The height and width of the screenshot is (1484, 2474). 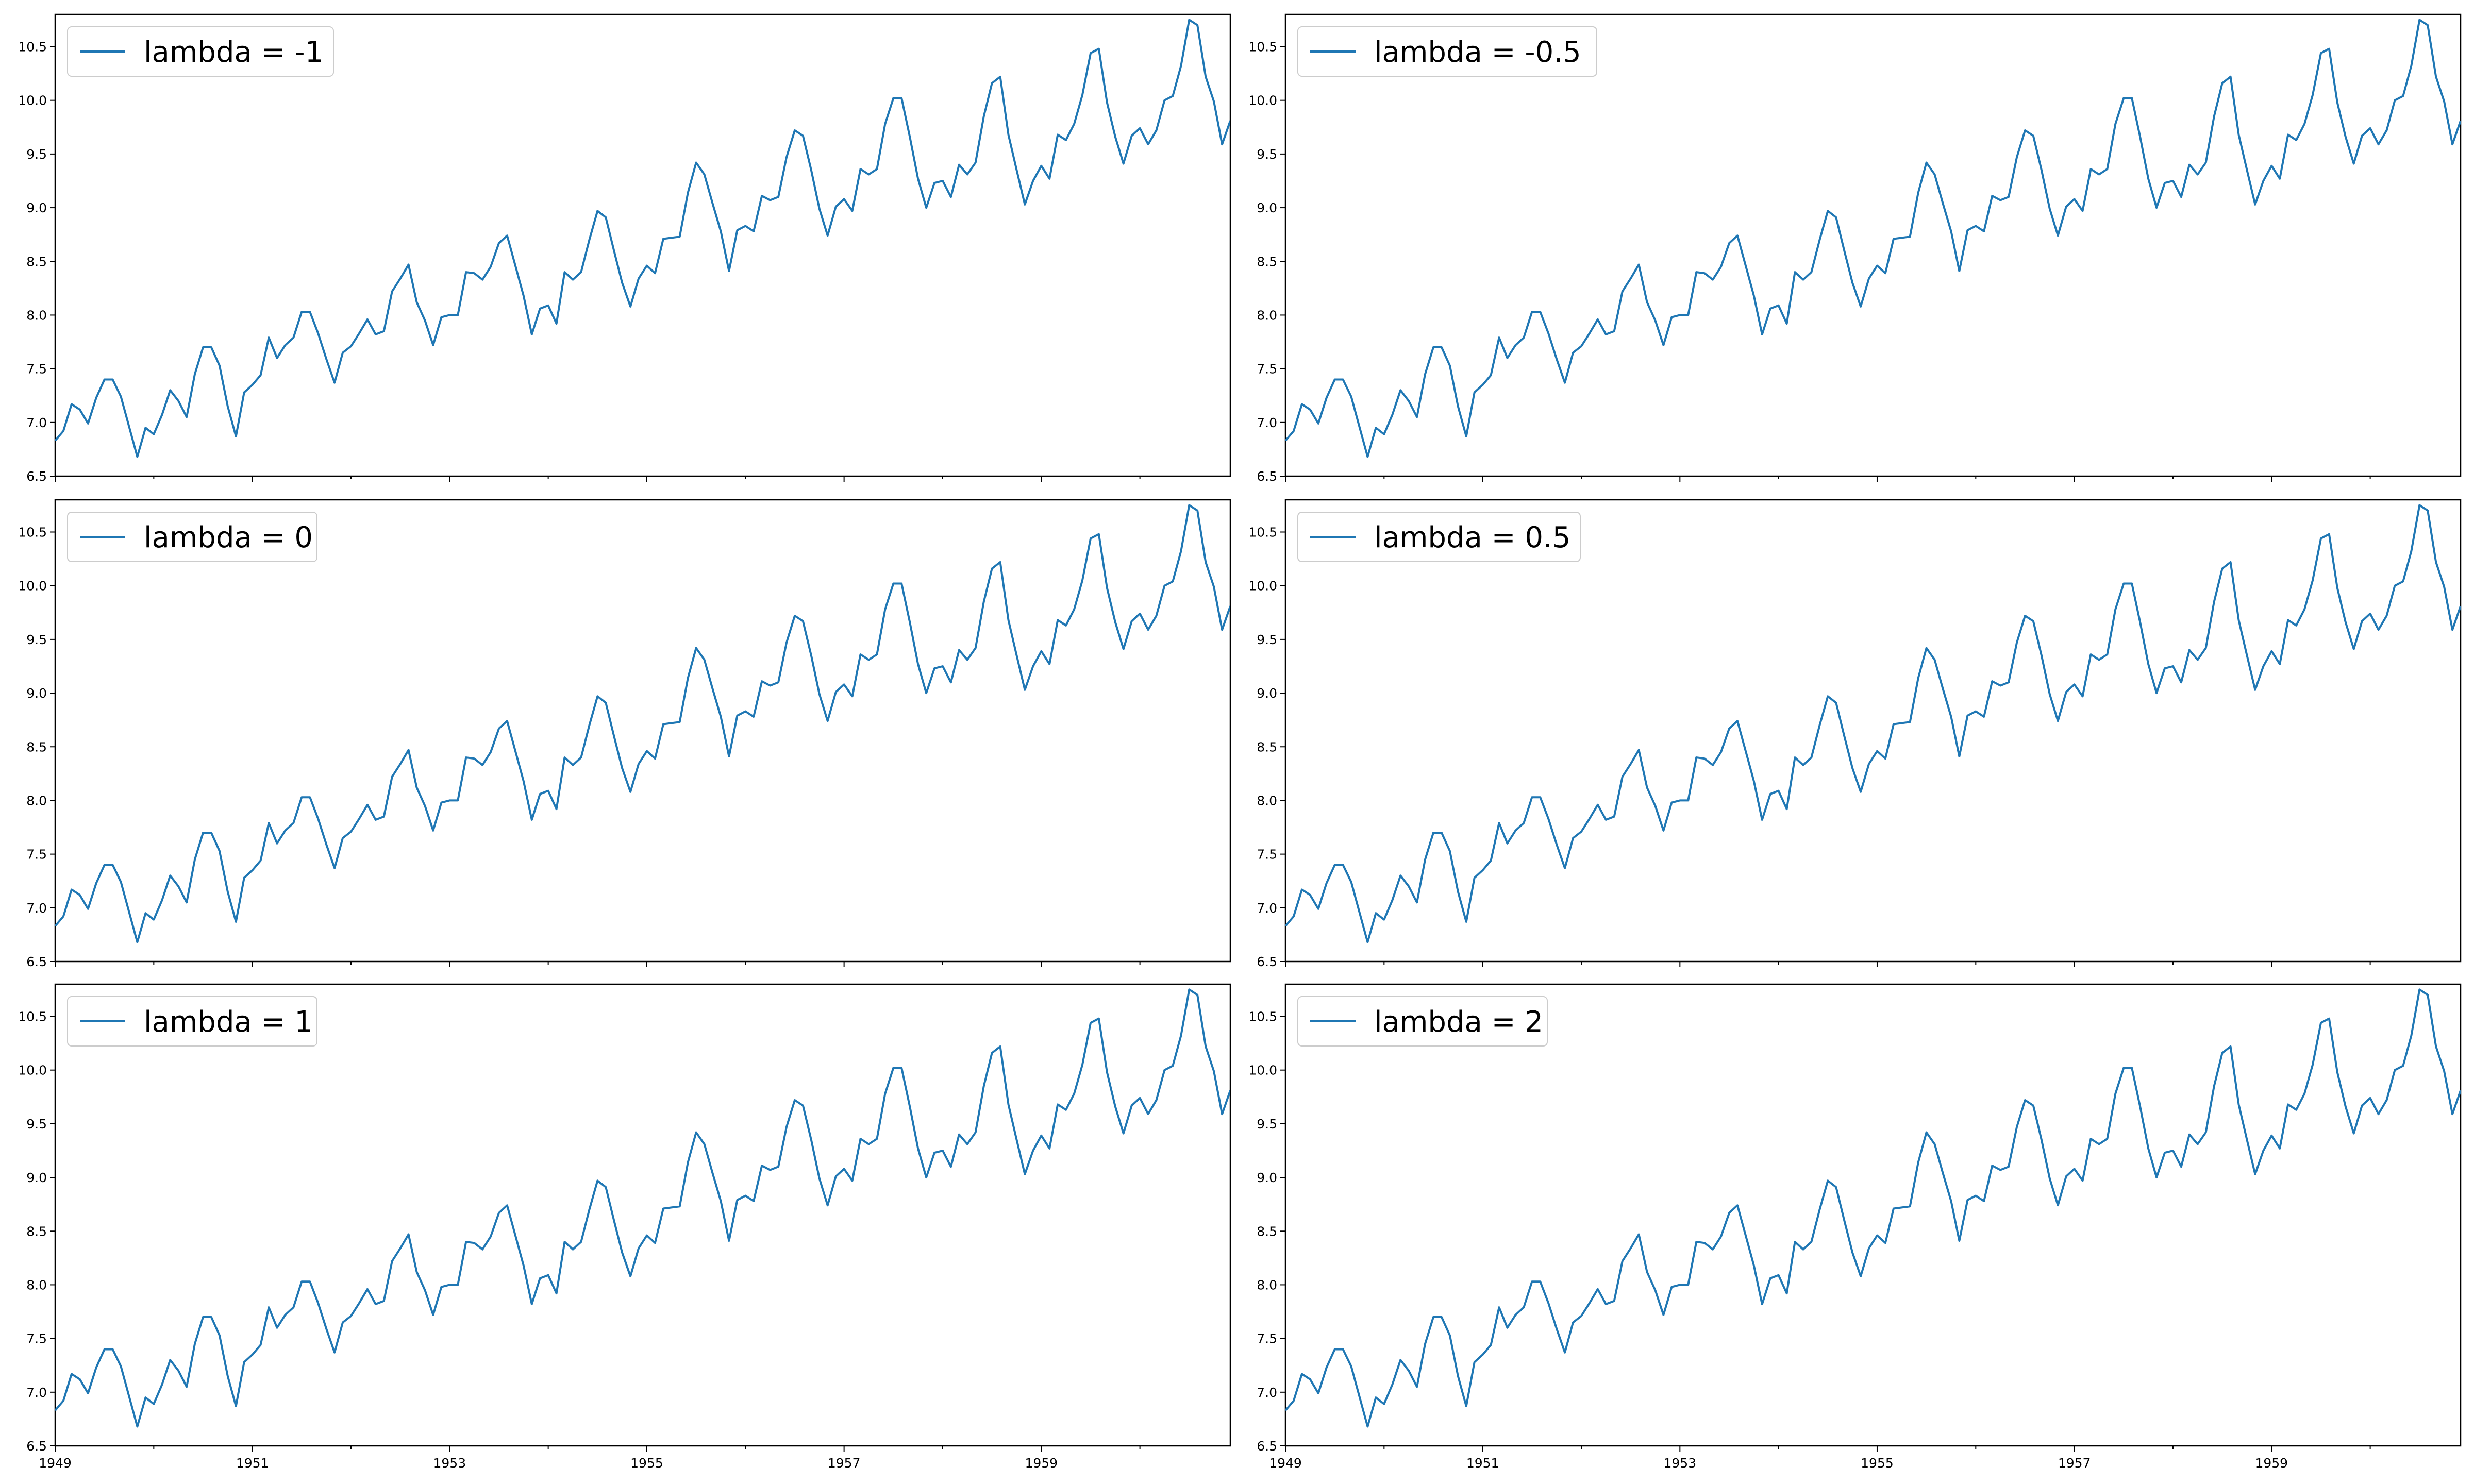 What do you see at coordinates (228, 537) in the screenshot?
I see `legend-label: lambda = 0` at bounding box center [228, 537].